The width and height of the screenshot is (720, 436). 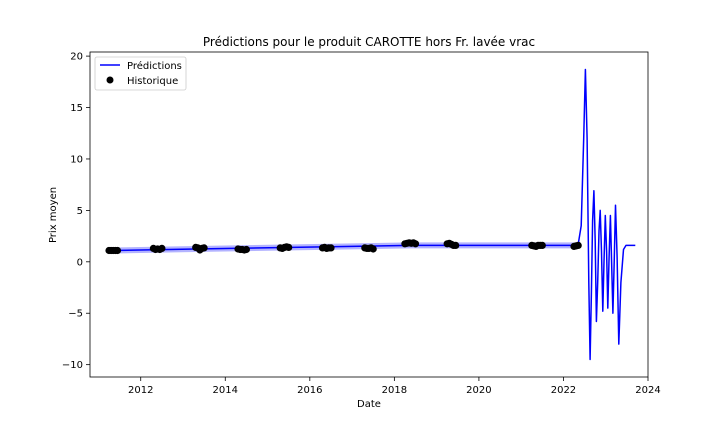 I want to click on legend: Prédictions Historique, so click(x=140, y=73).